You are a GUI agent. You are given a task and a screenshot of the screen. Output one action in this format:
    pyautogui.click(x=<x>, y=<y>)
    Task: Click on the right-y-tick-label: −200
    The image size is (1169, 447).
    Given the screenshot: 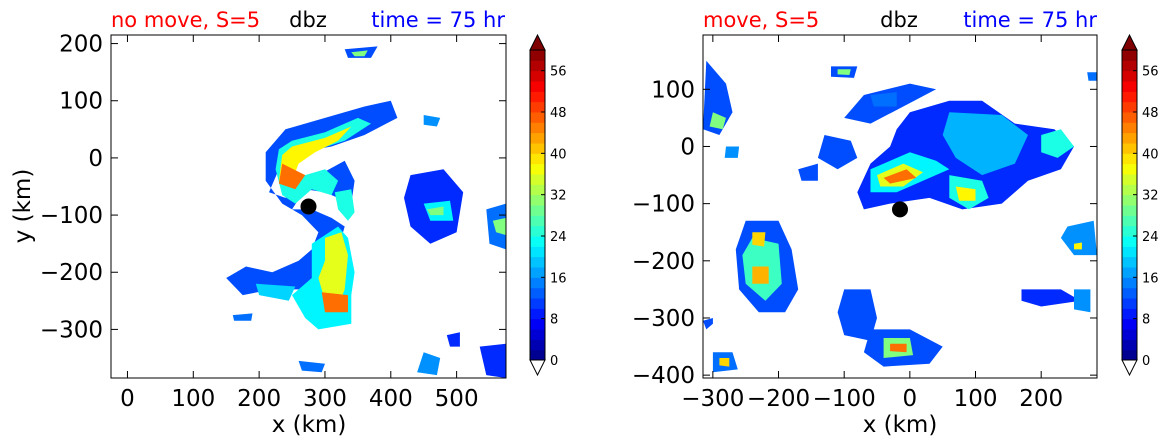 What is the action you would take?
    pyautogui.click(x=663, y=262)
    